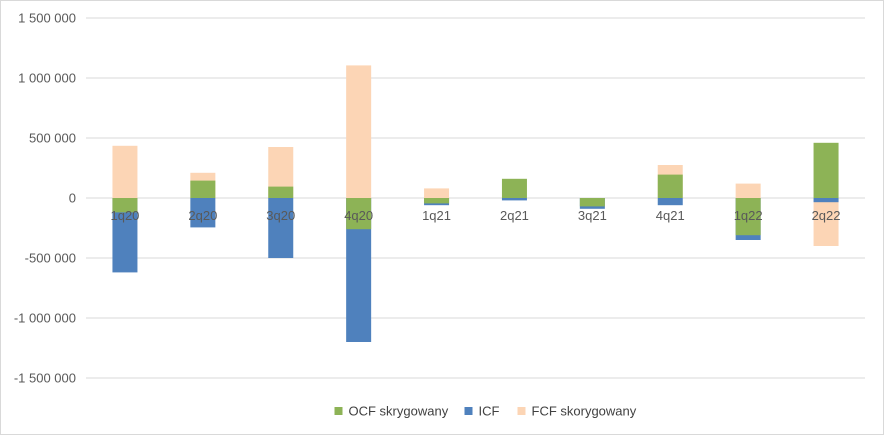 Image resolution: width=884 pixels, height=436 pixels. I want to click on y-tick-label: 1 000 000, so click(47, 78).